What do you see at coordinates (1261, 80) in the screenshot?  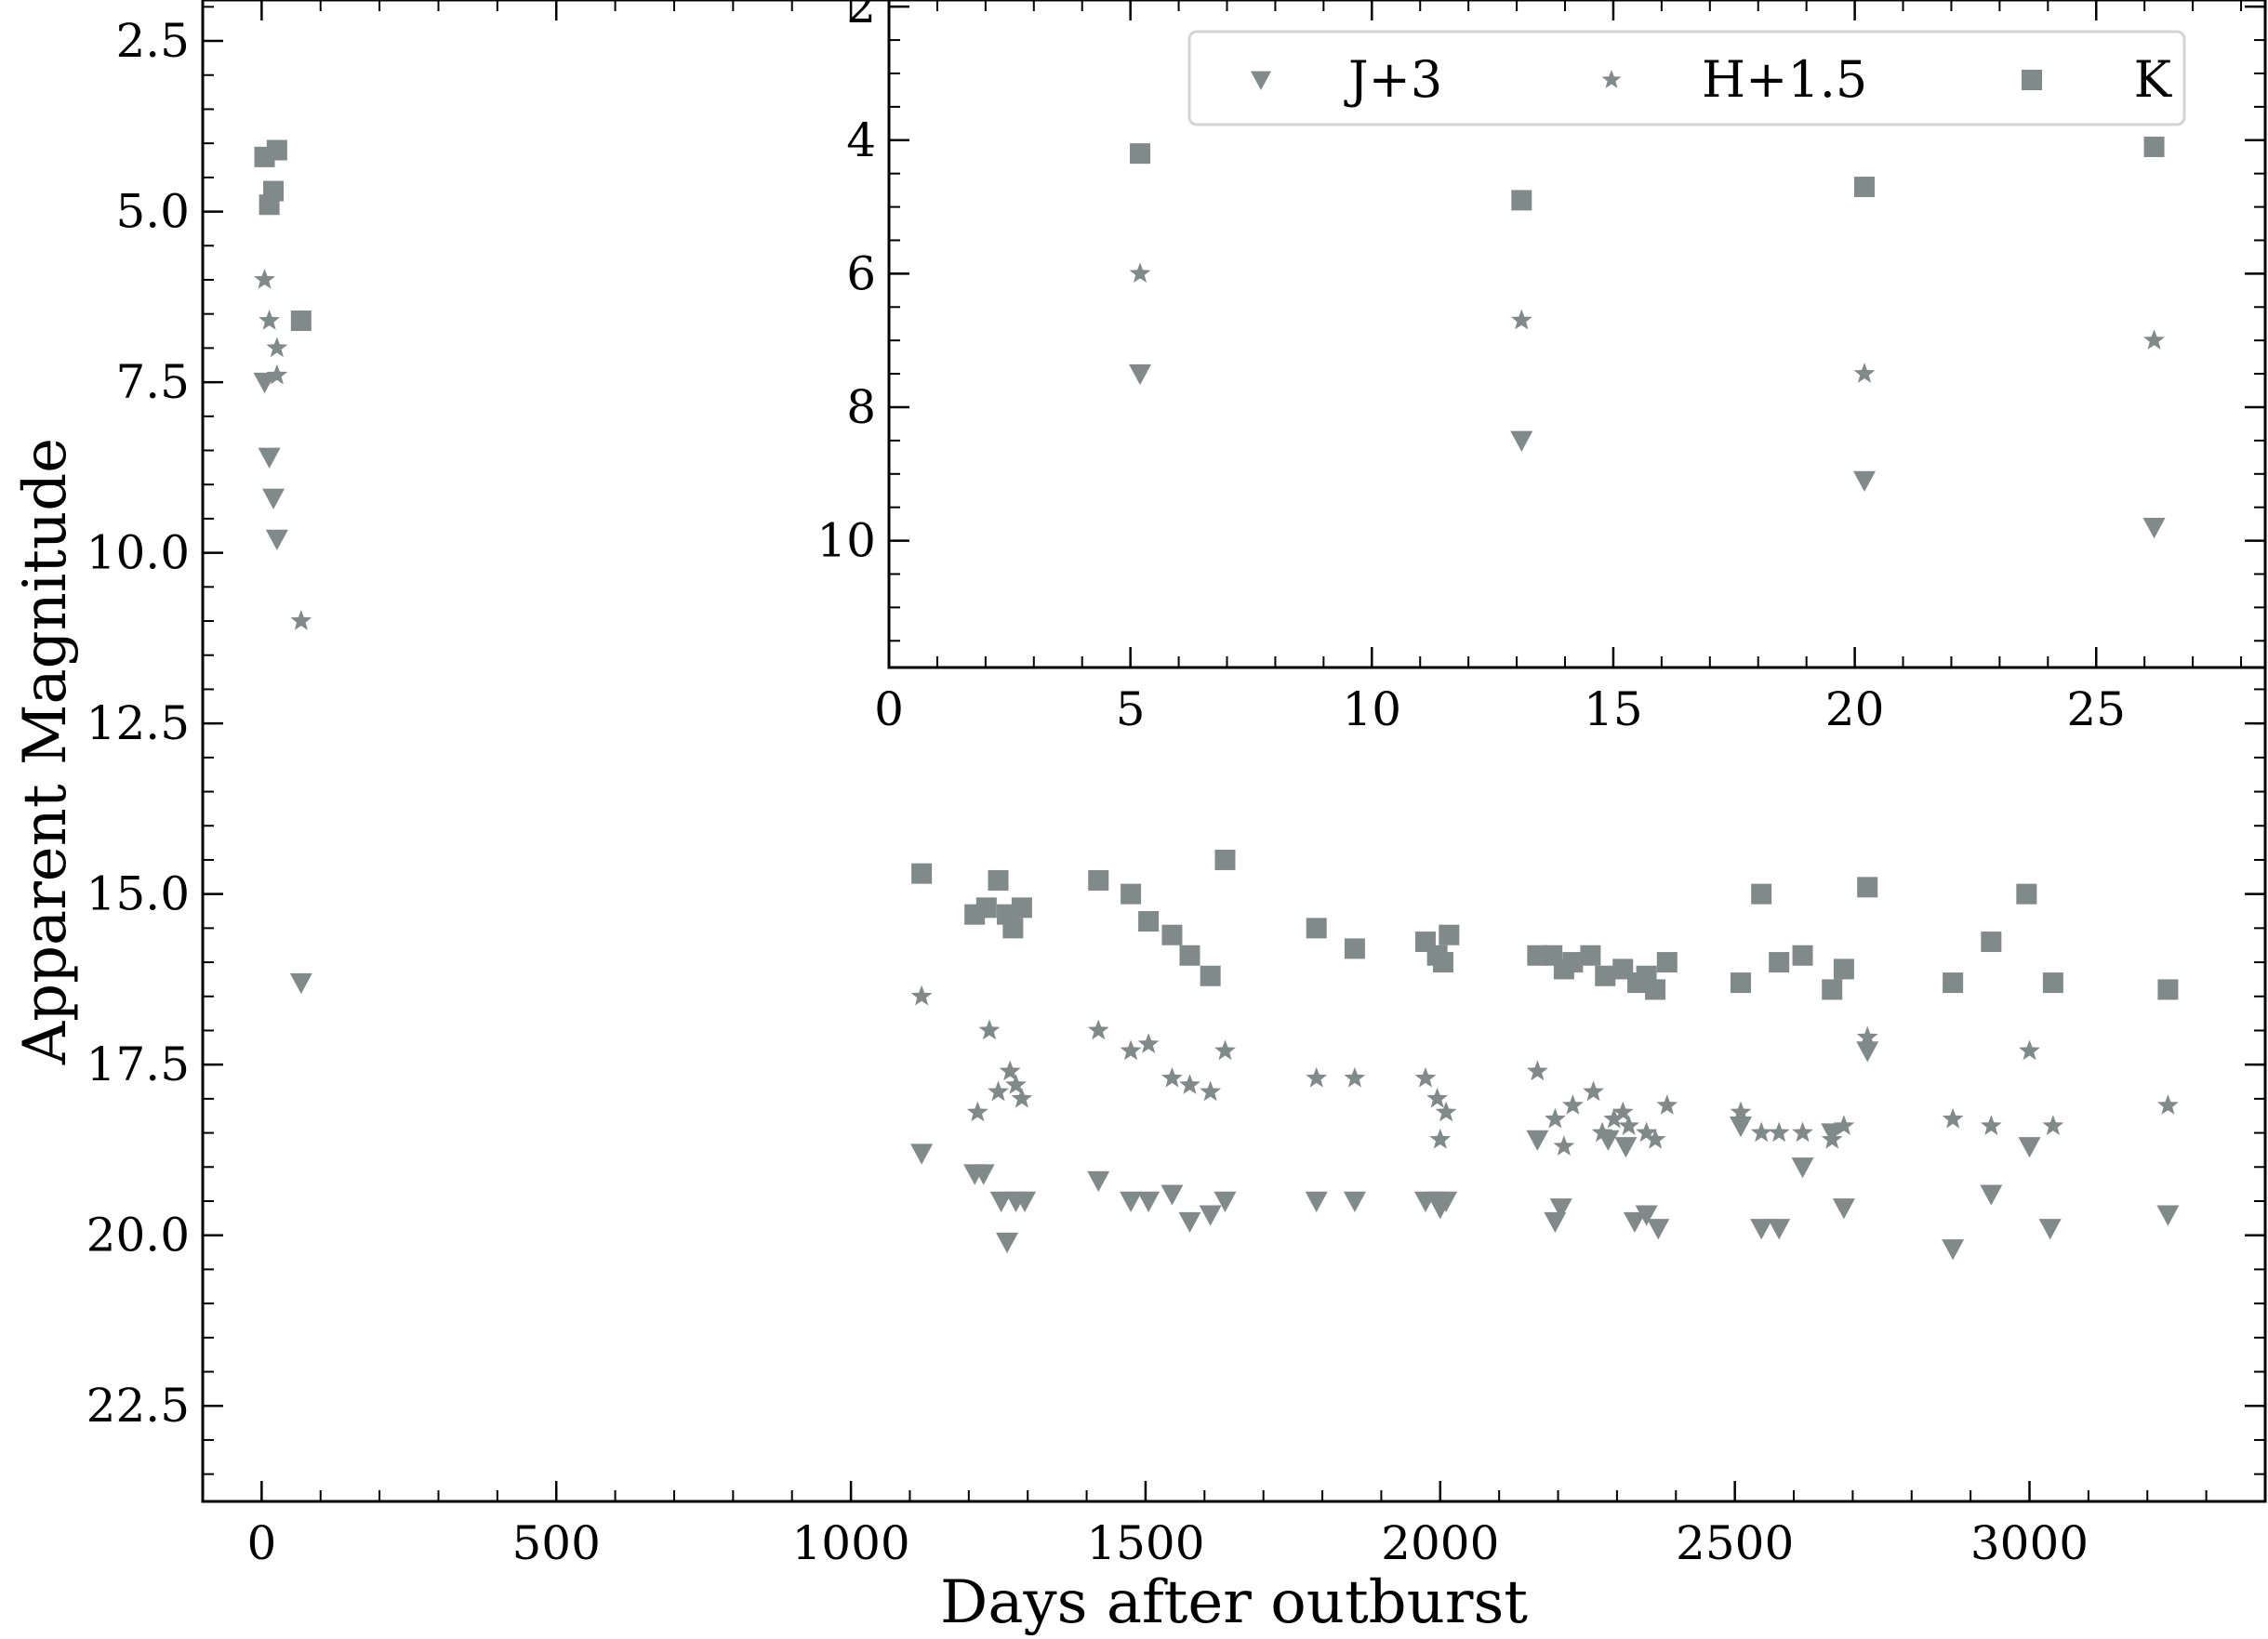 I see `legend-marker-J3` at bounding box center [1261, 80].